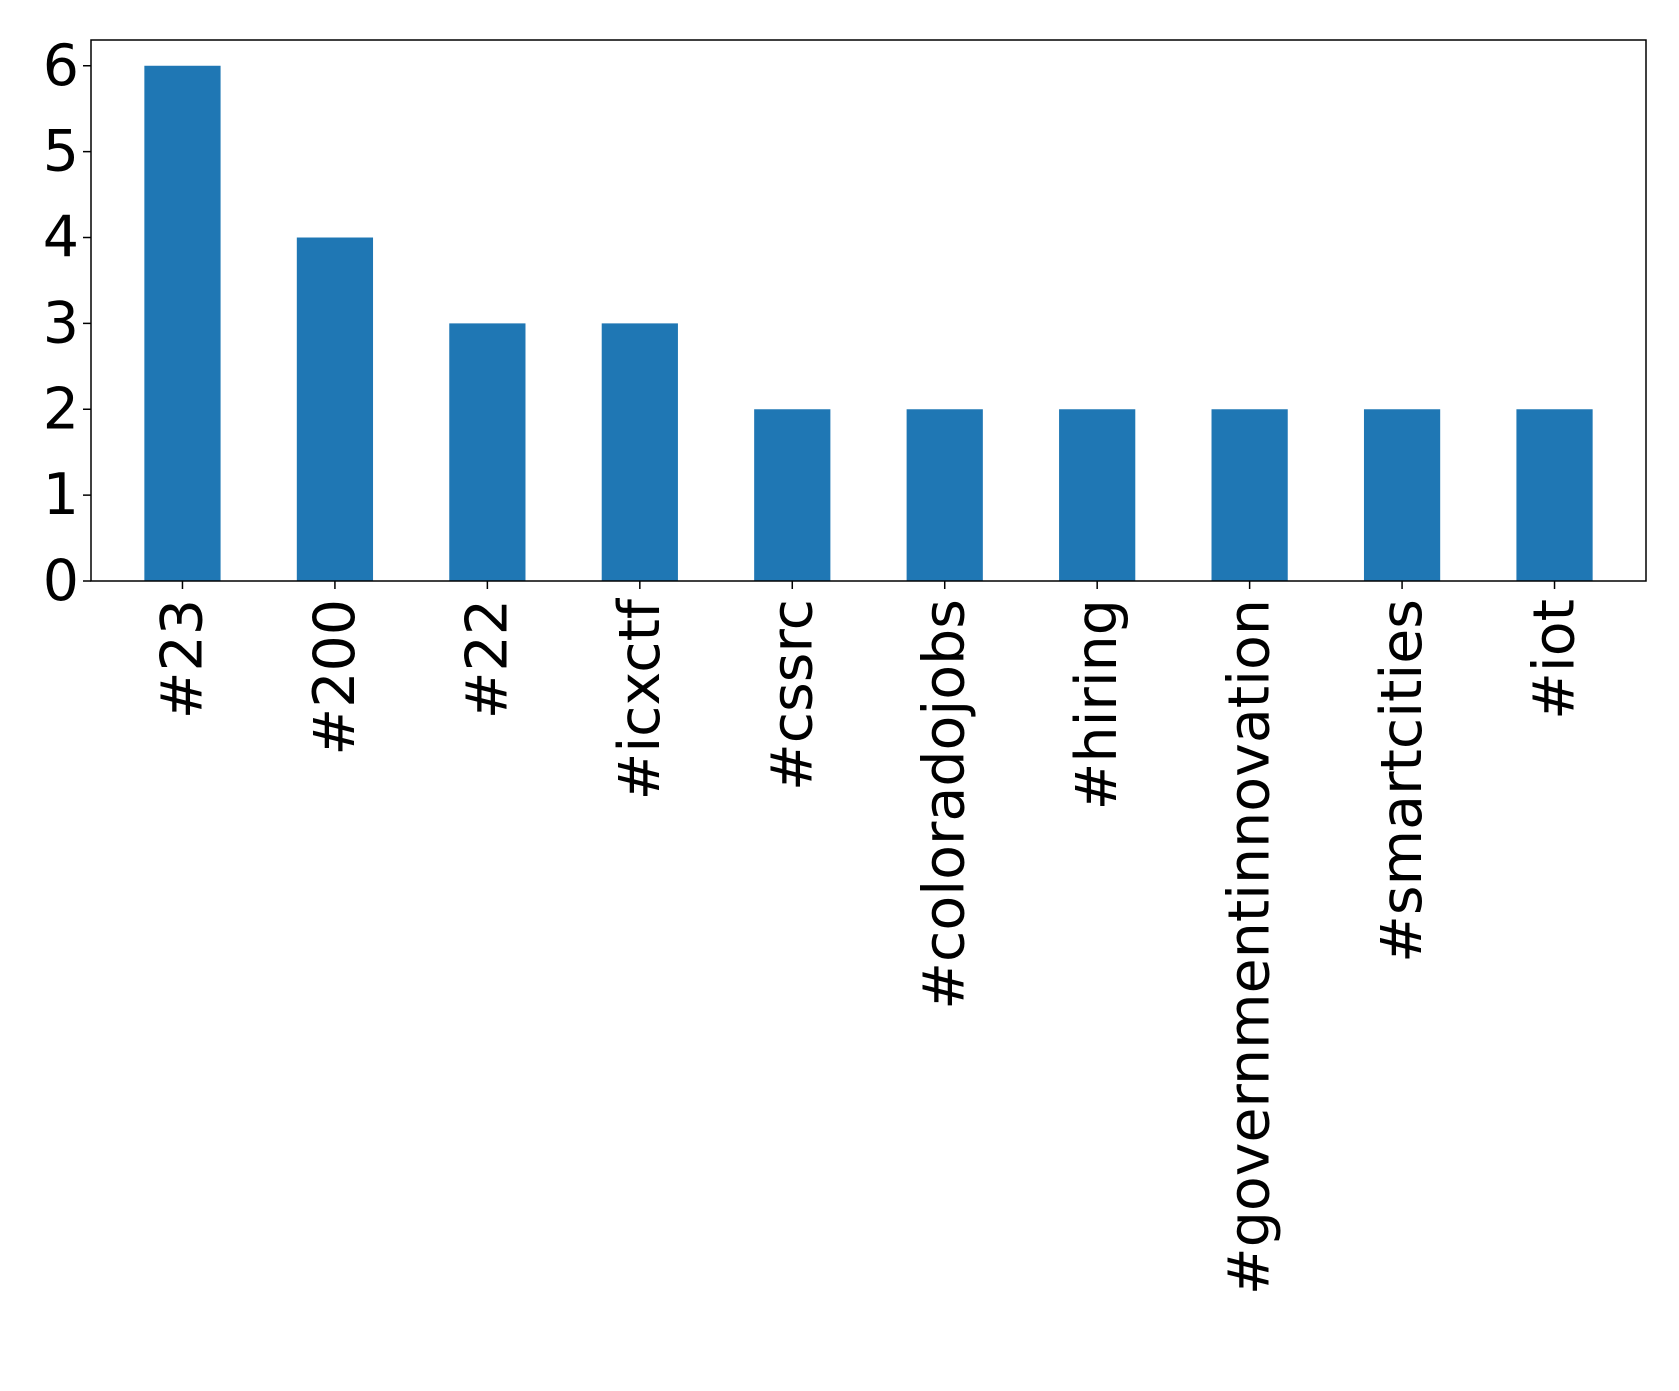  I want to click on bar-smartcities, so click(1402, 495).